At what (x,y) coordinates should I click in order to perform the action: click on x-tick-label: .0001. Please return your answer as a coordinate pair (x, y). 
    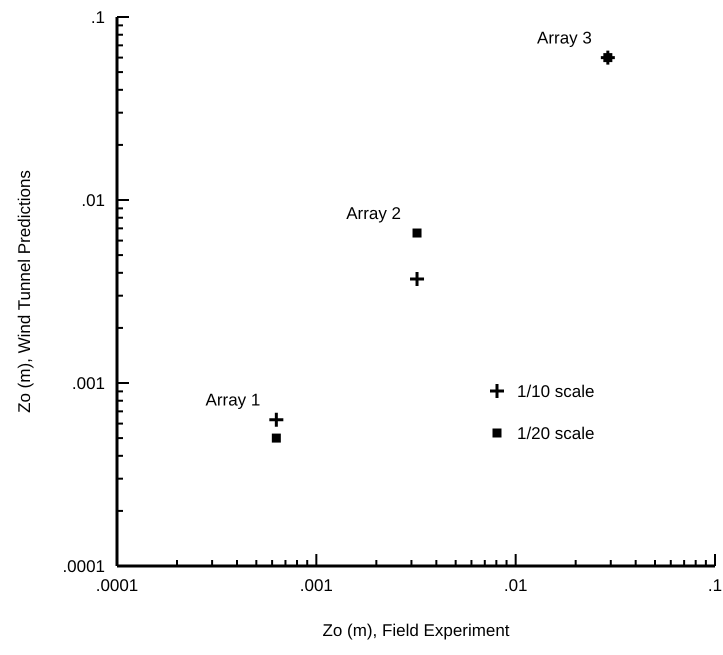
    Looking at the image, I should click on (117, 585).